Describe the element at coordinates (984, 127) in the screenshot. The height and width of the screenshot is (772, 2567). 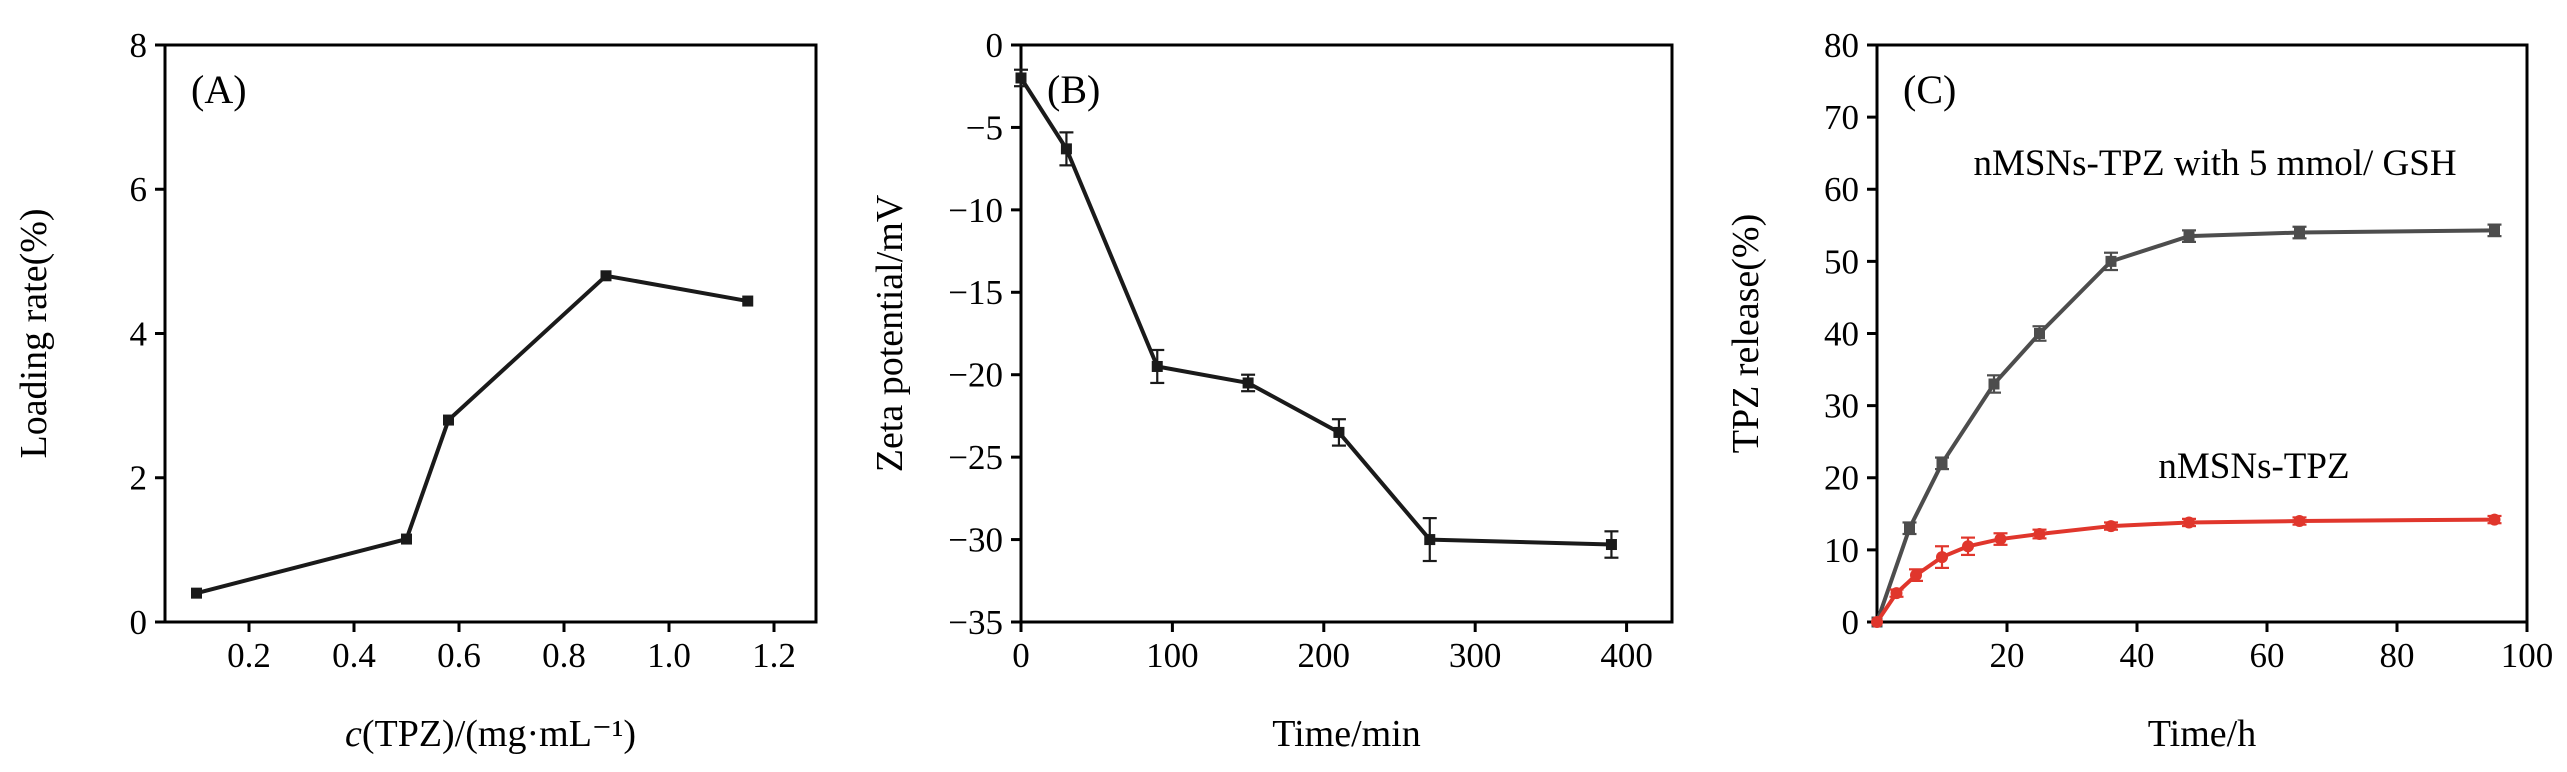
I see `svg-text: −5` at that location.